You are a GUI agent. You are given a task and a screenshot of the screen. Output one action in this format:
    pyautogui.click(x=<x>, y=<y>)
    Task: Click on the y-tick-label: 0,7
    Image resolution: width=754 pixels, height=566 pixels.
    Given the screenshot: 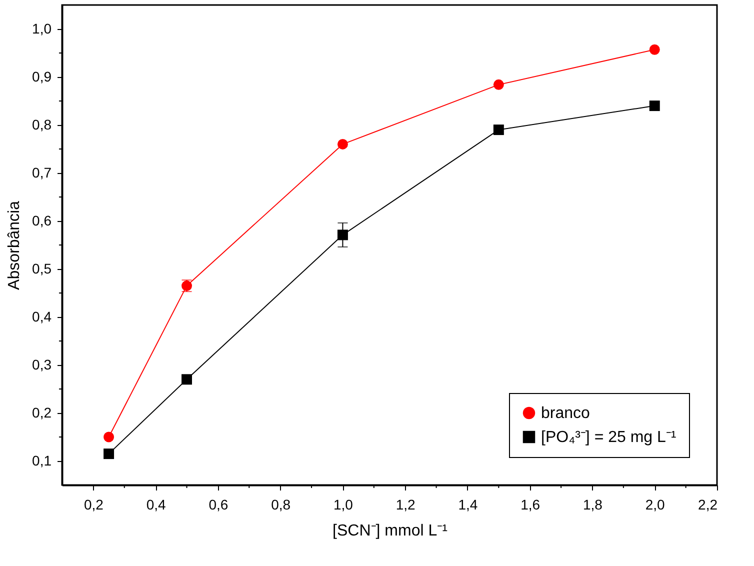 What is the action you would take?
    pyautogui.click(x=42, y=172)
    